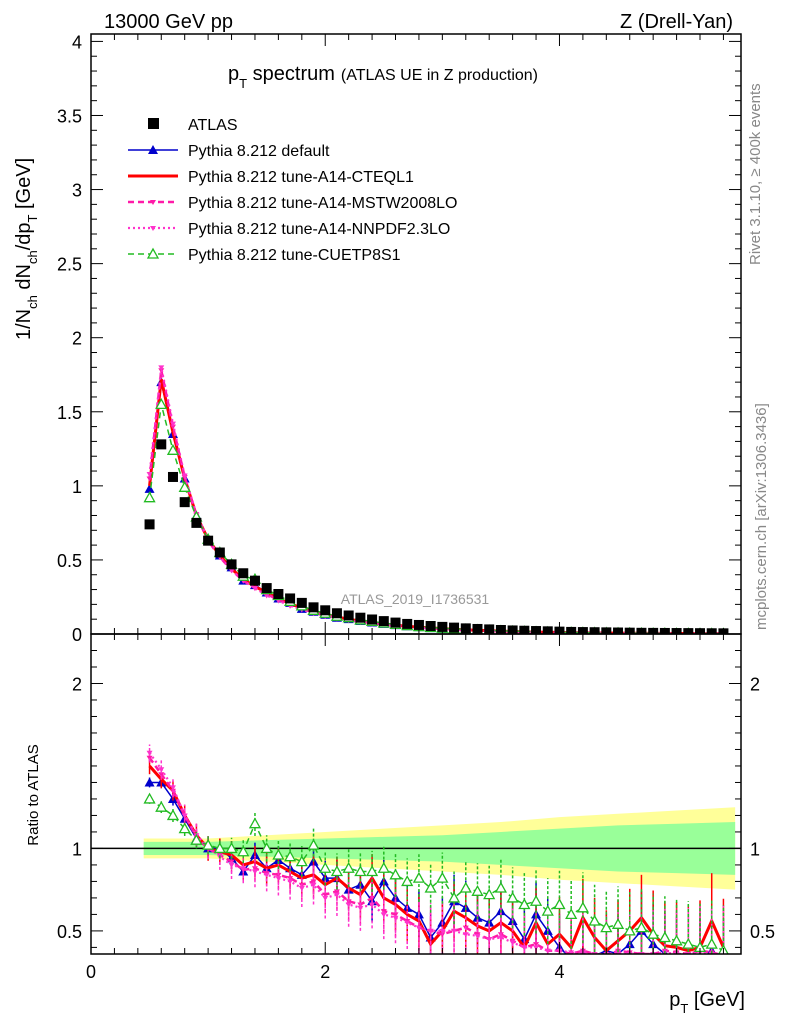  I want to click on y-tick-label: 1.5, so click(69, 413).